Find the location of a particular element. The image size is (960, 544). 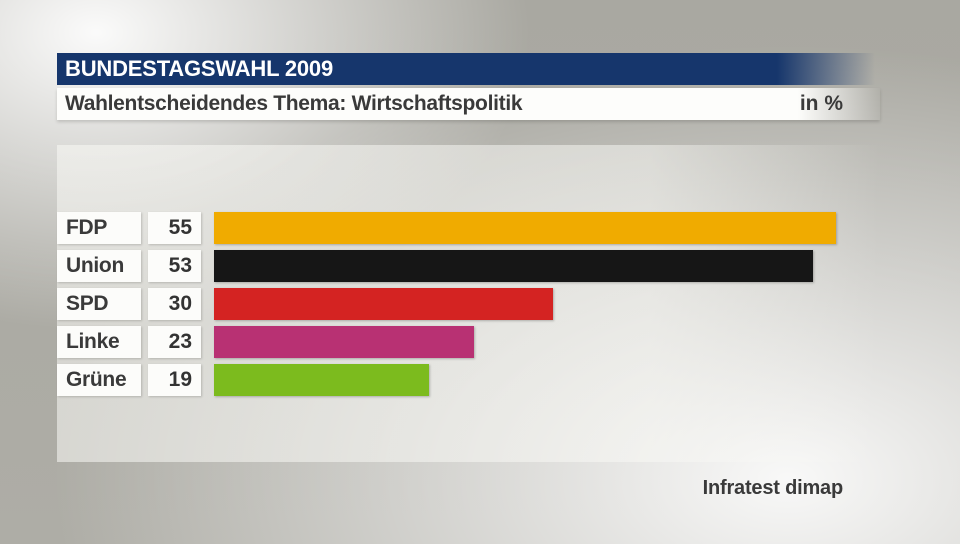

chart-row: Union 53 is located at coordinates (446, 266).